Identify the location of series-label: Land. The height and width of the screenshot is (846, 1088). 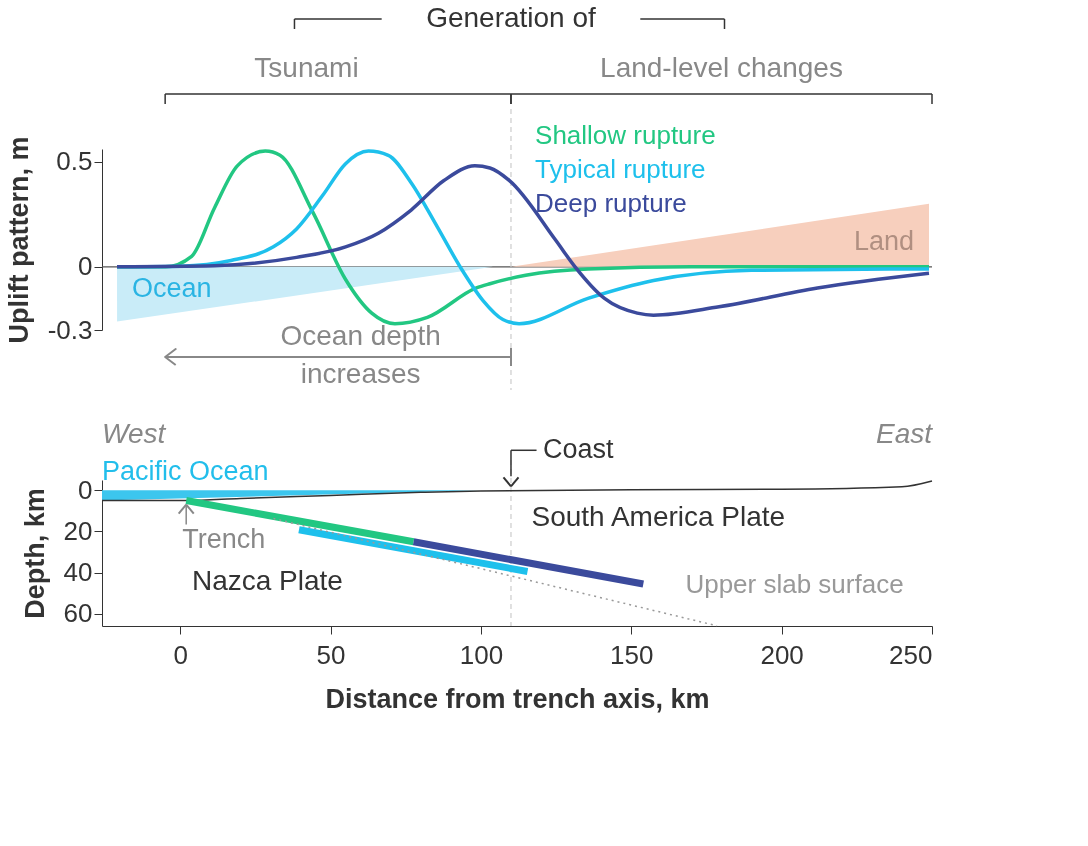
(883, 240).